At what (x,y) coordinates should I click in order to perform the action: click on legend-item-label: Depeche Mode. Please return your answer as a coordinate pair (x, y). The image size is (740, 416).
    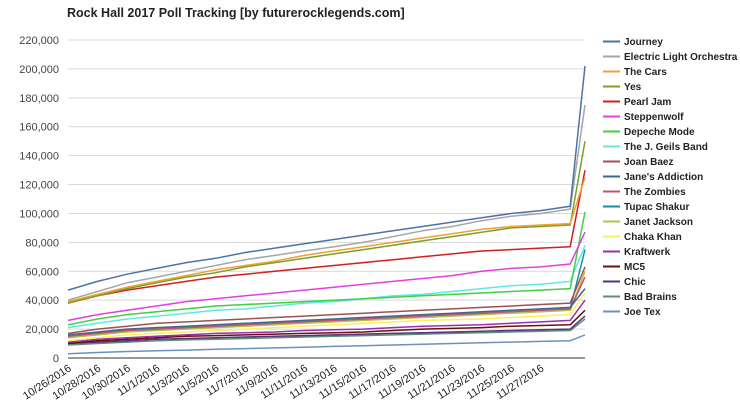
    Looking at the image, I should click on (659, 132).